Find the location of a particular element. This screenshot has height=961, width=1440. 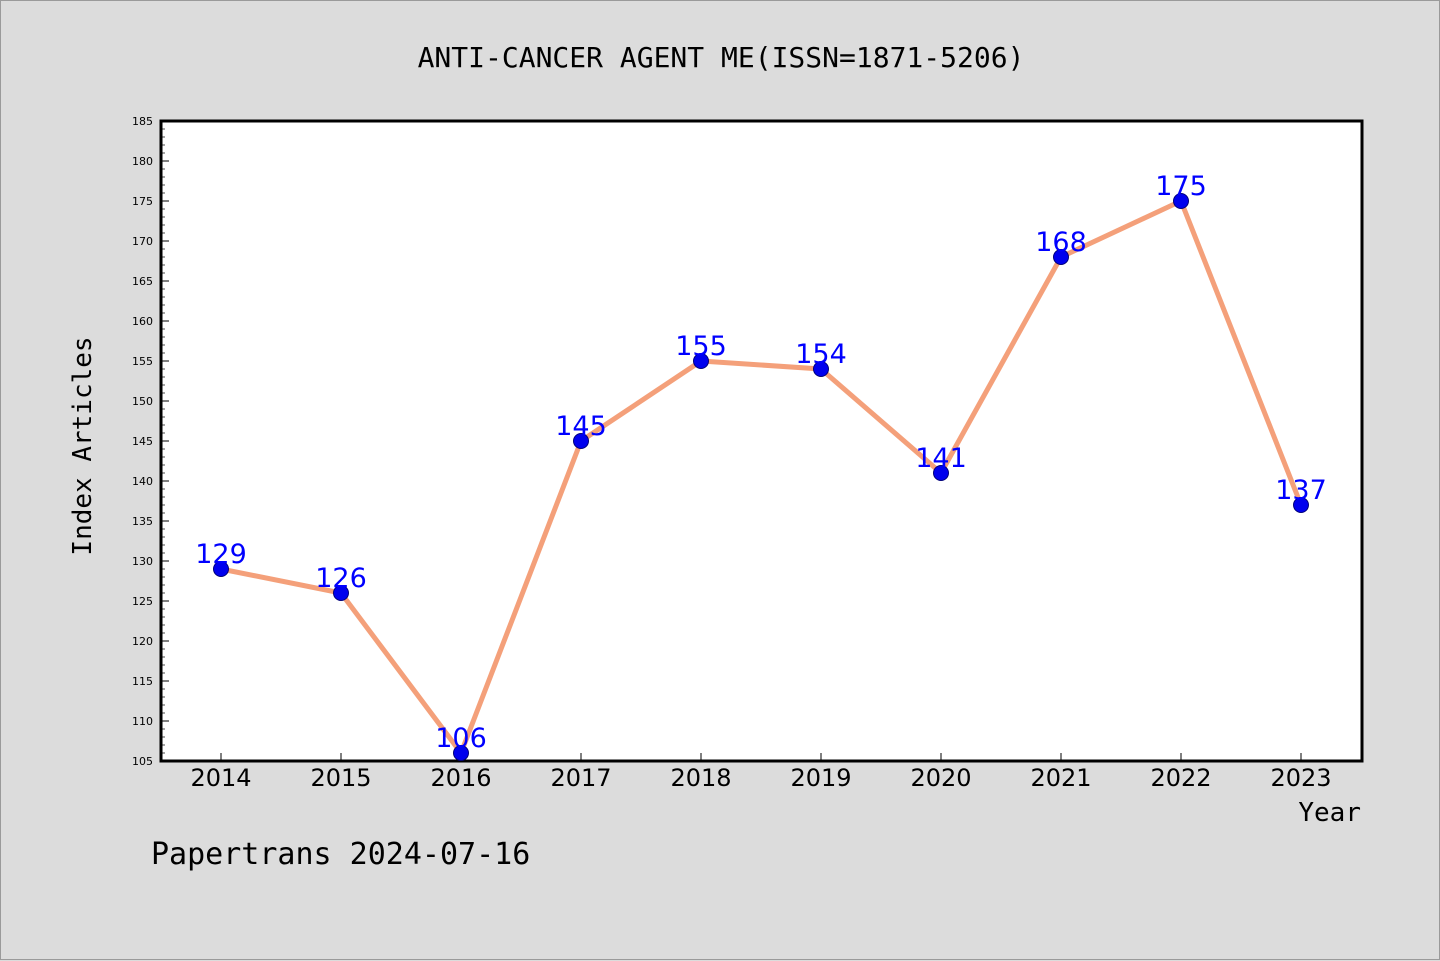

watermark: Papertrans 2024-07-16 is located at coordinates (340, 854).